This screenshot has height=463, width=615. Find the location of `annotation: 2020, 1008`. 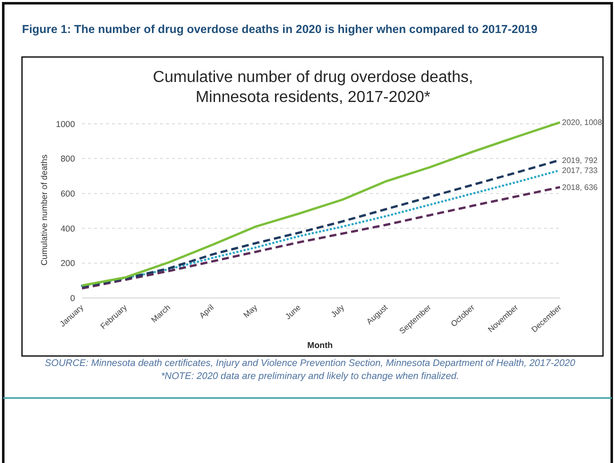

annotation: 2020, 1008 is located at coordinates (582, 123).